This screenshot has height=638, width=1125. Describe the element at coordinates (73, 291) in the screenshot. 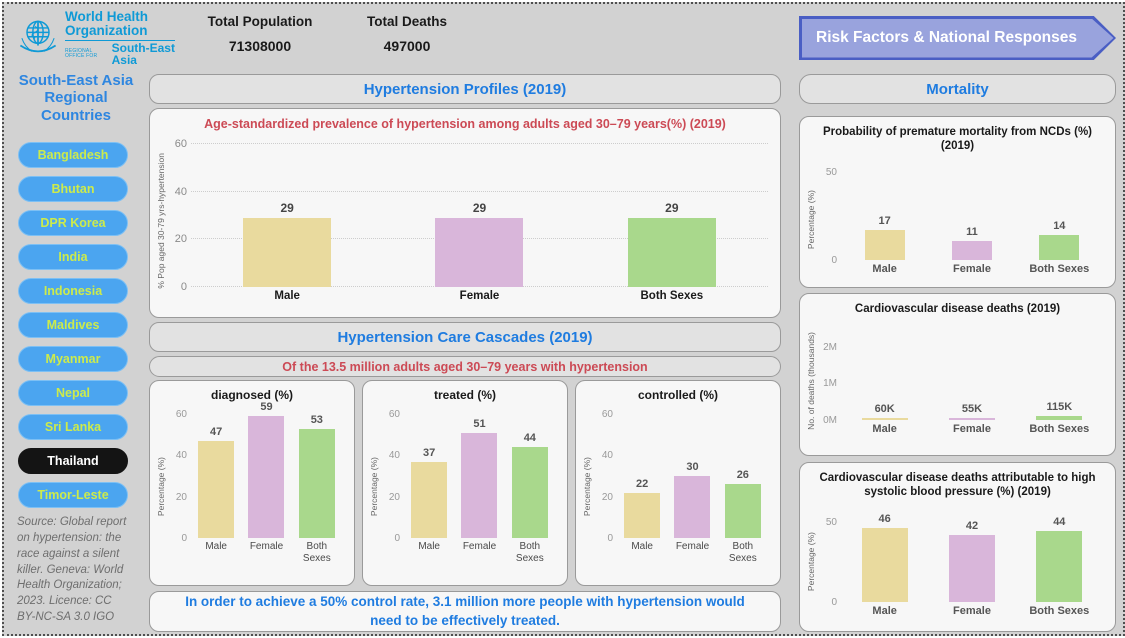

I see `sidebar-item-indonesia: Indonesia` at that location.